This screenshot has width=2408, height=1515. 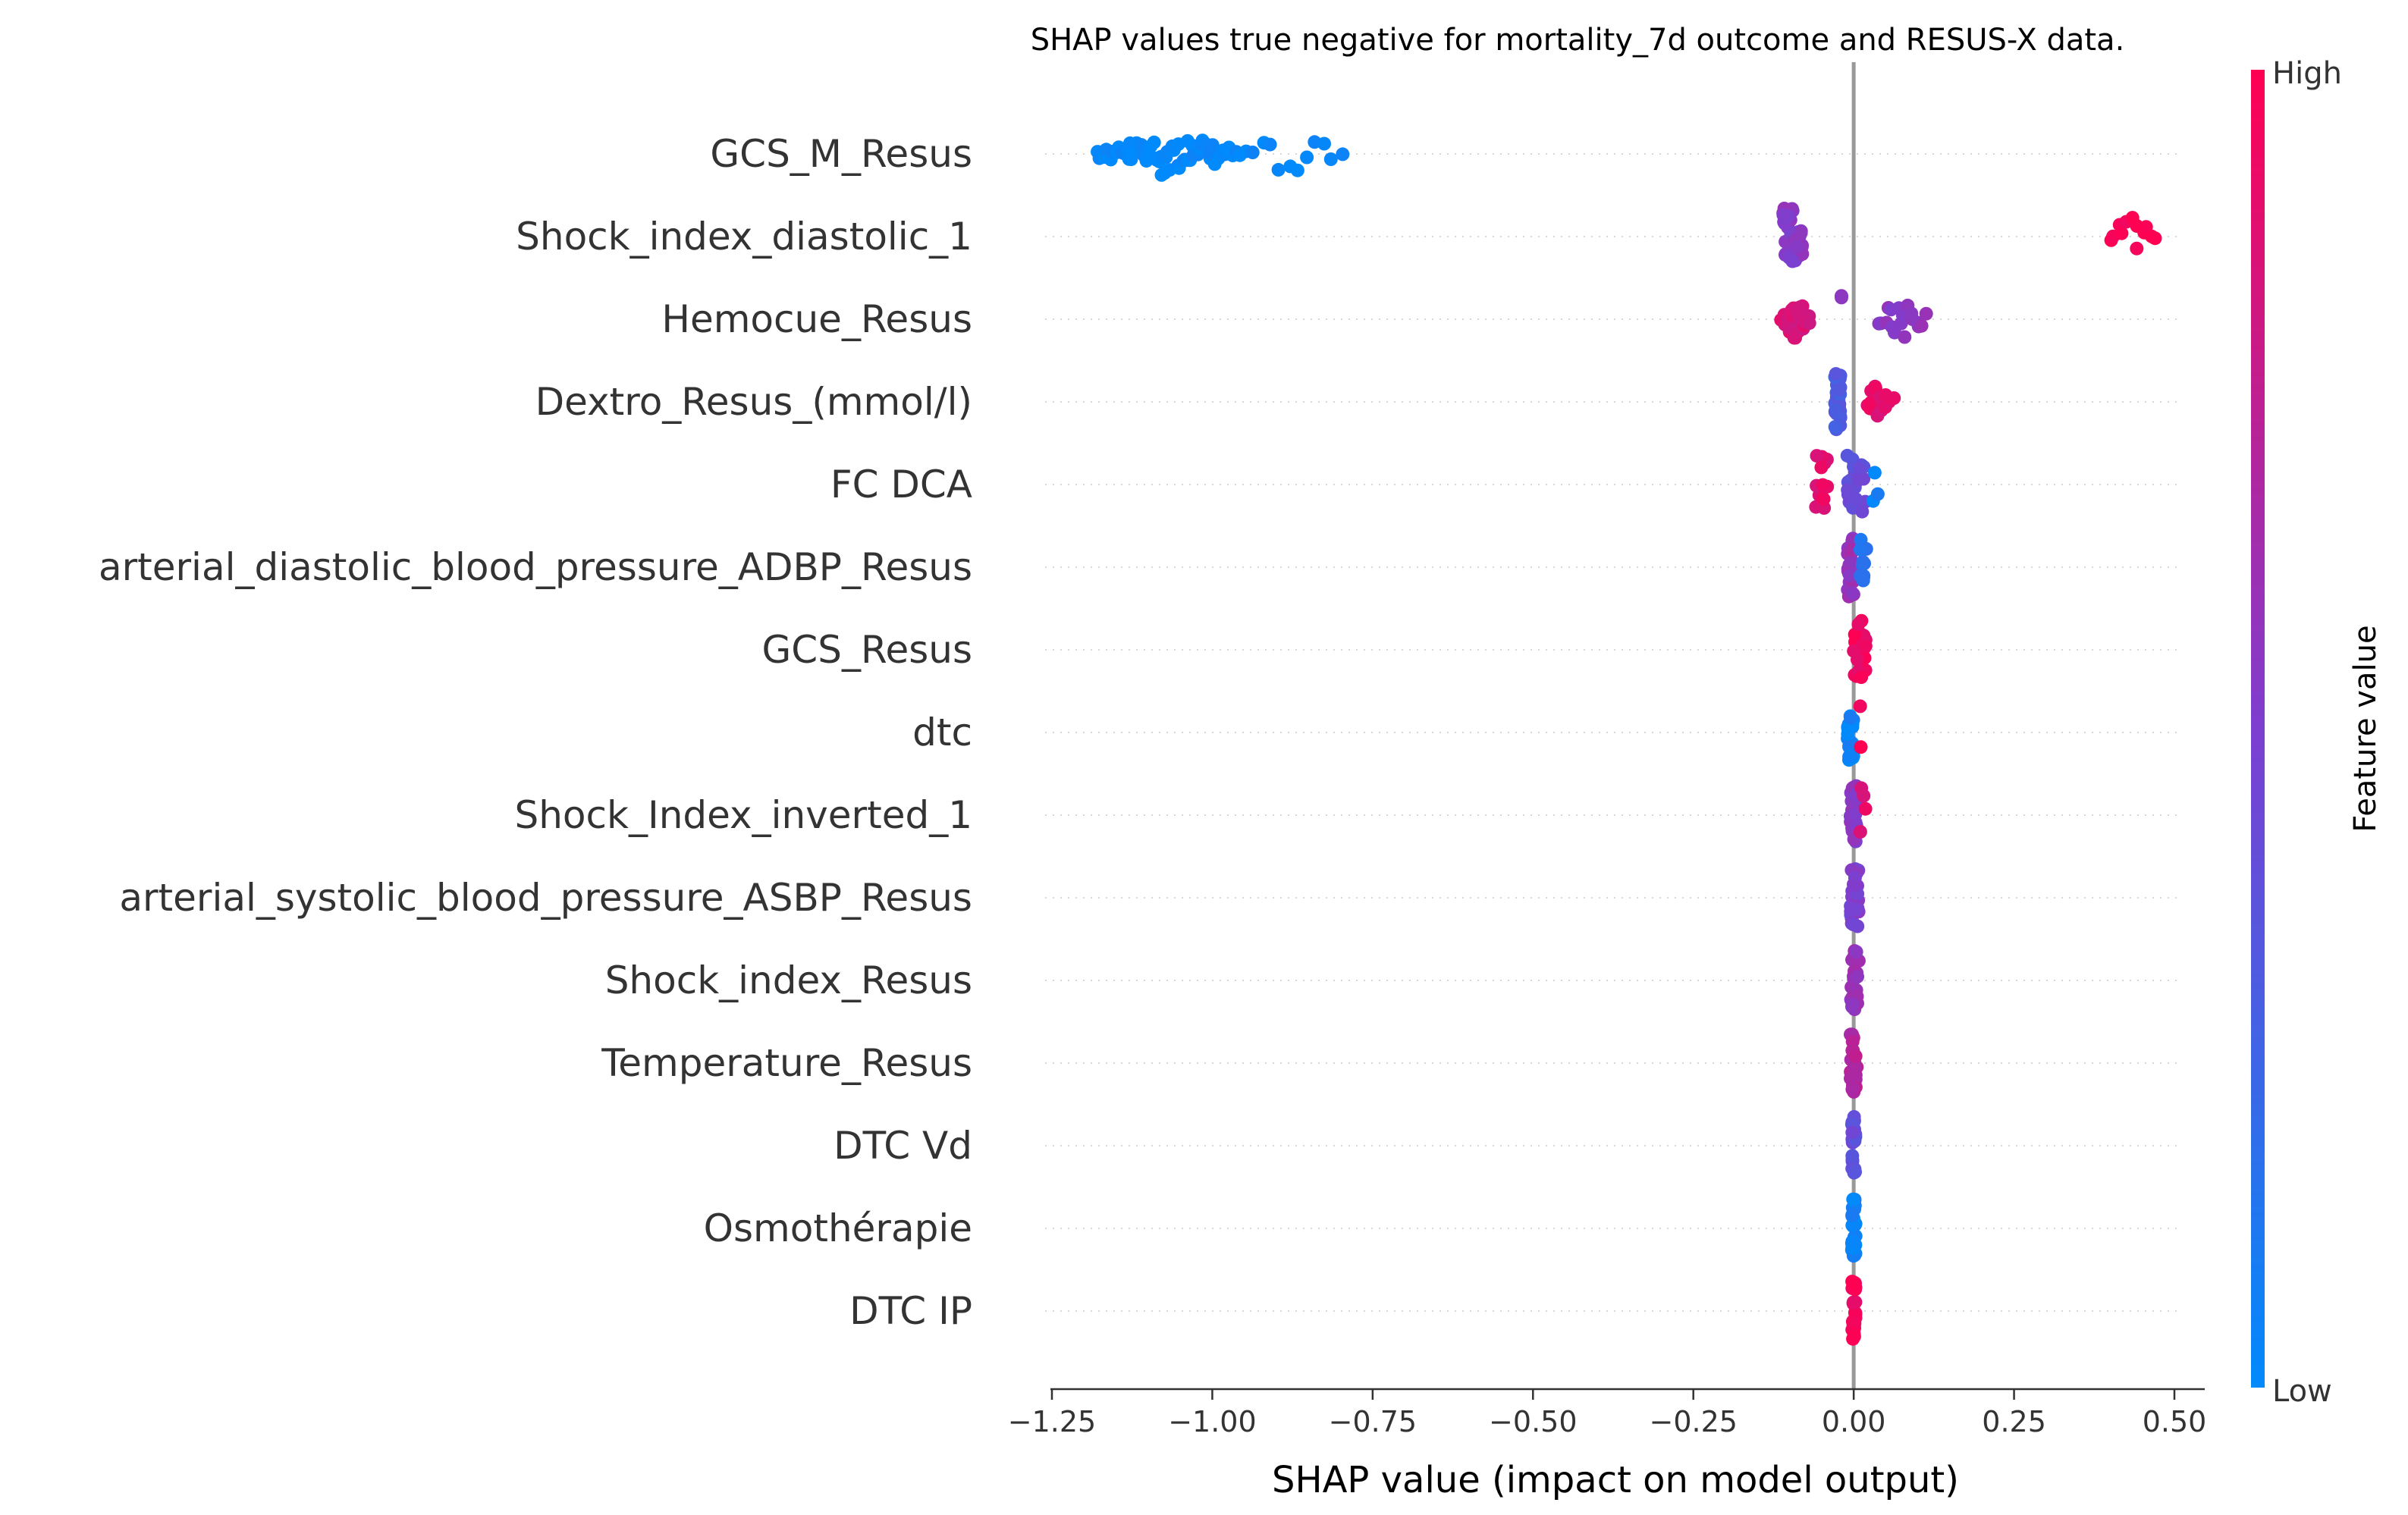 What do you see at coordinates (903, 1146) in the screenshot?
I see `feature-label: DTC Vd` at bounding box center [903, 1146].